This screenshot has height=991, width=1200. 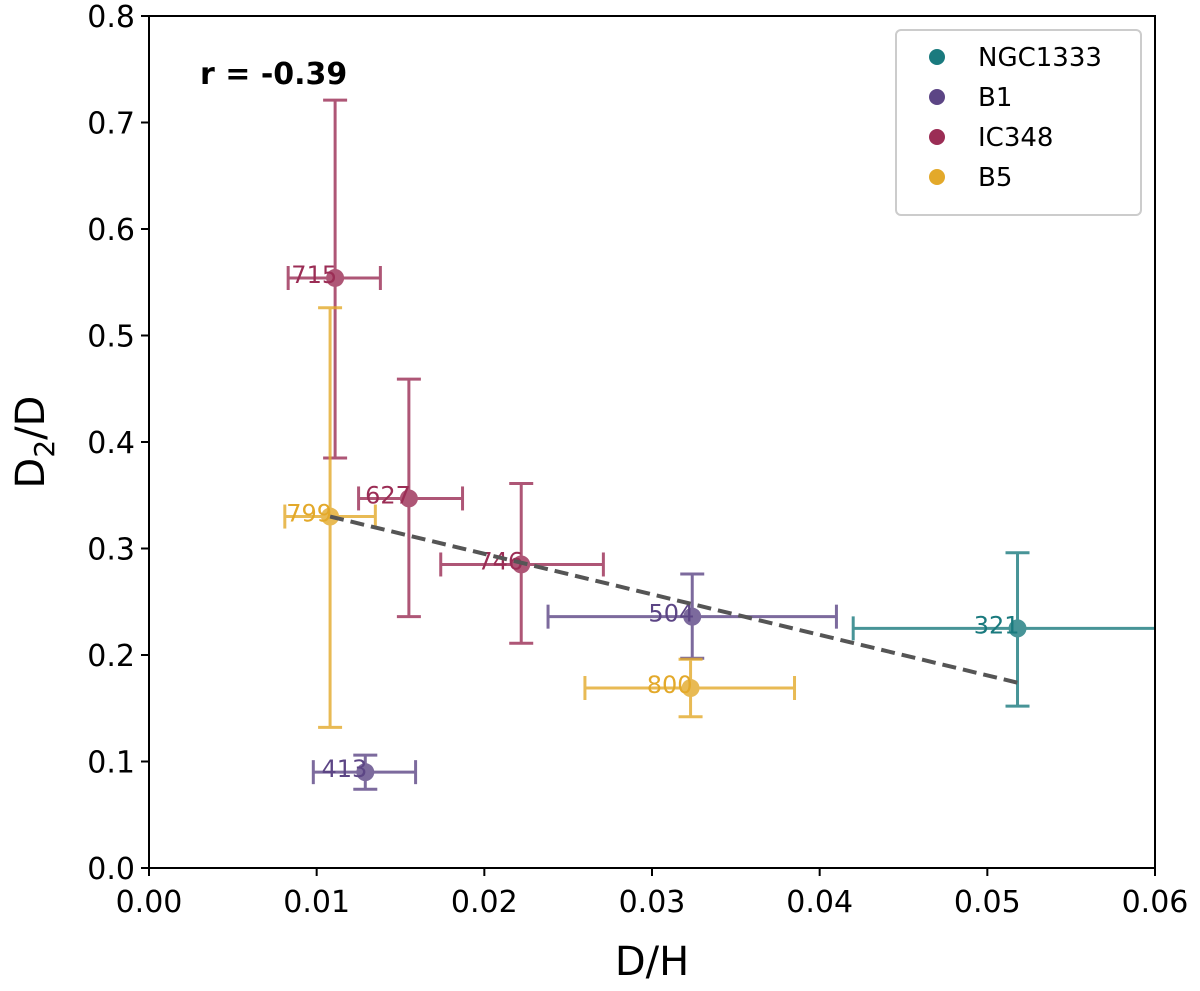 What do you see at coordinates (819, 902) in the screenshot?
I see `x-tick-label: 0.04` at bounding box center [819, 902].